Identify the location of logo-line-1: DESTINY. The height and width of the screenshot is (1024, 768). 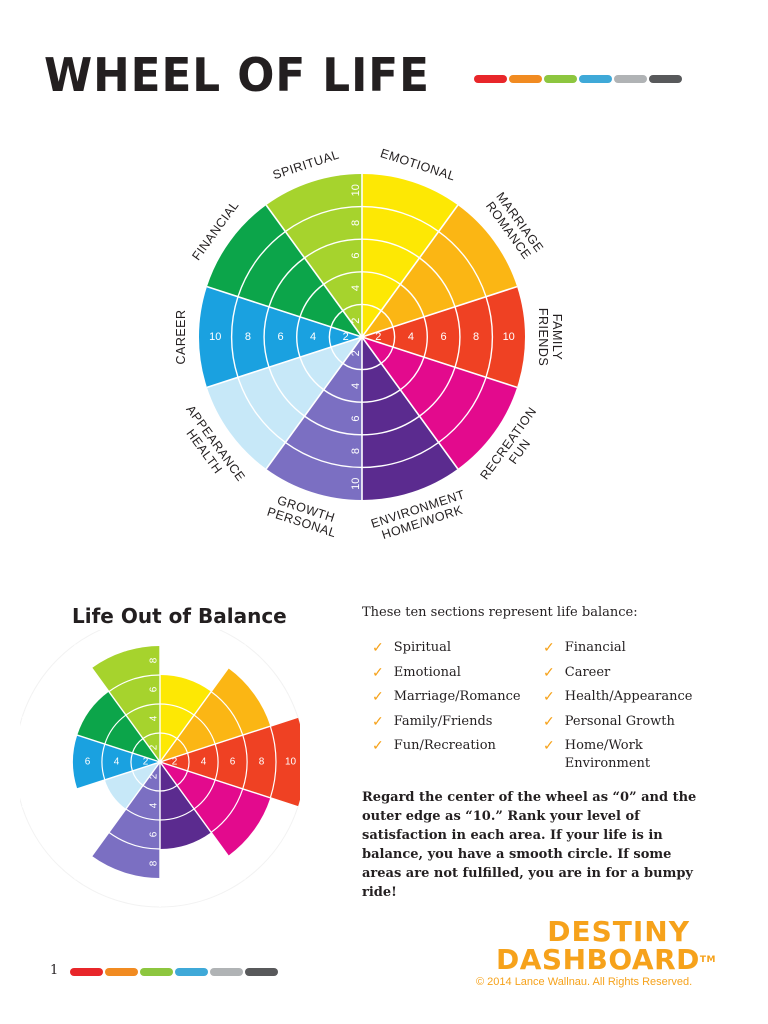
(618, 931).